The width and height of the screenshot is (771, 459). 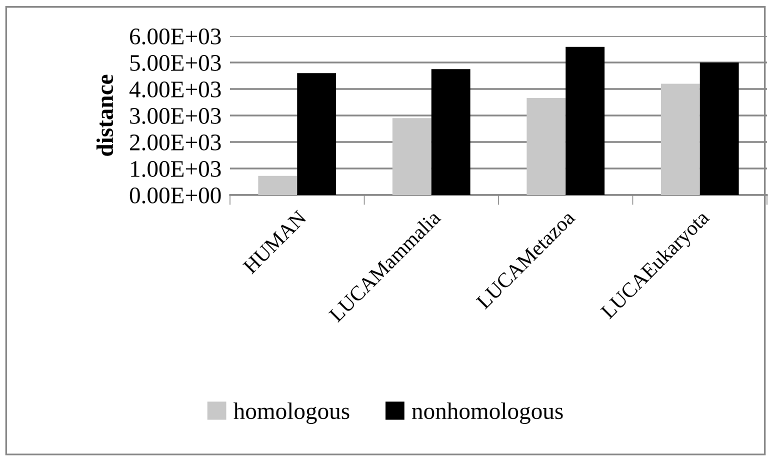 I want to click on y-tick-label: 3.00E+03, so click(x=175, y=116).